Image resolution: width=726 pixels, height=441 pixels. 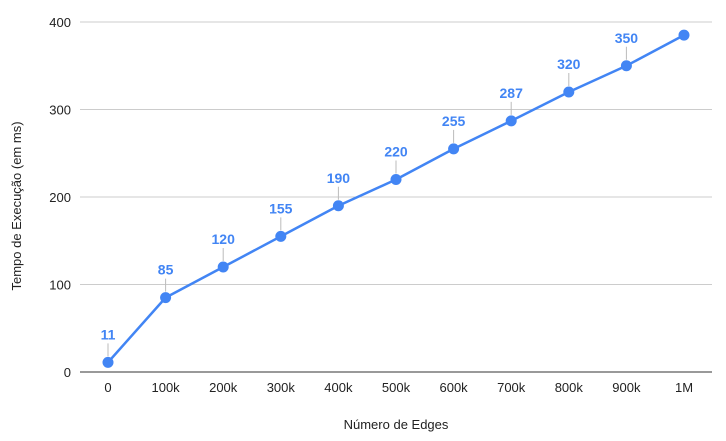 I want to click on y-tick-label: 200, so click(x=60, y=197).